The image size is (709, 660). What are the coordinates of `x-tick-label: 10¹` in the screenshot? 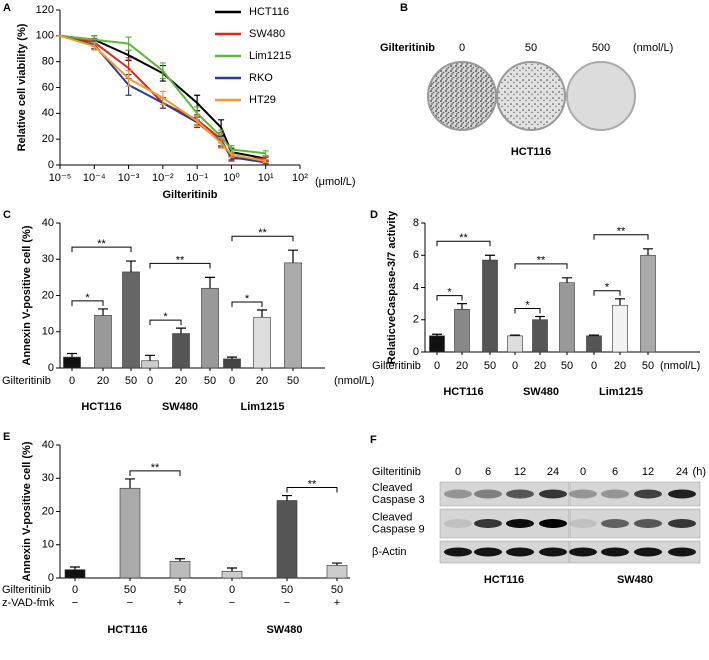 It's located at (266, 178).